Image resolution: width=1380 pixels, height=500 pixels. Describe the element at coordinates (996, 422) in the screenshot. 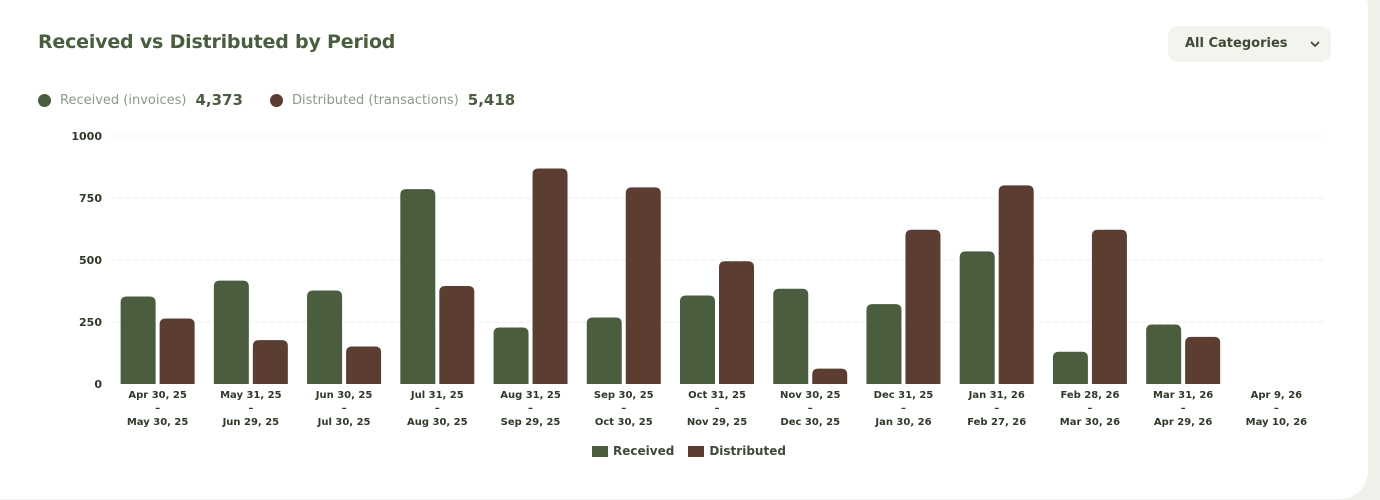

I see `x-tick-label-end: Feb 27, 26` at that location.